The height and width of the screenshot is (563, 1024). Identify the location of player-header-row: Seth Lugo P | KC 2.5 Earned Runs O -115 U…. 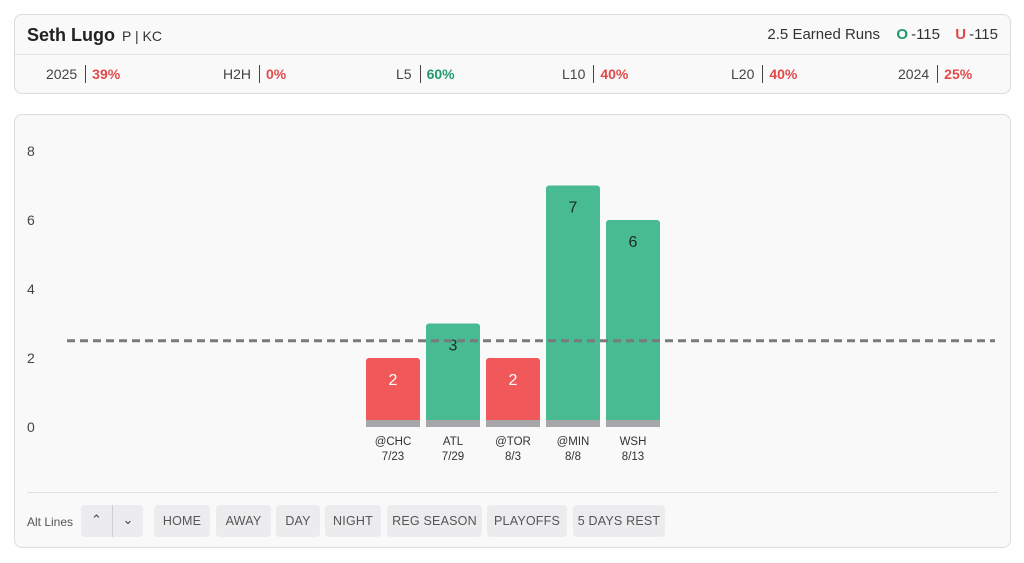
(512, 35).